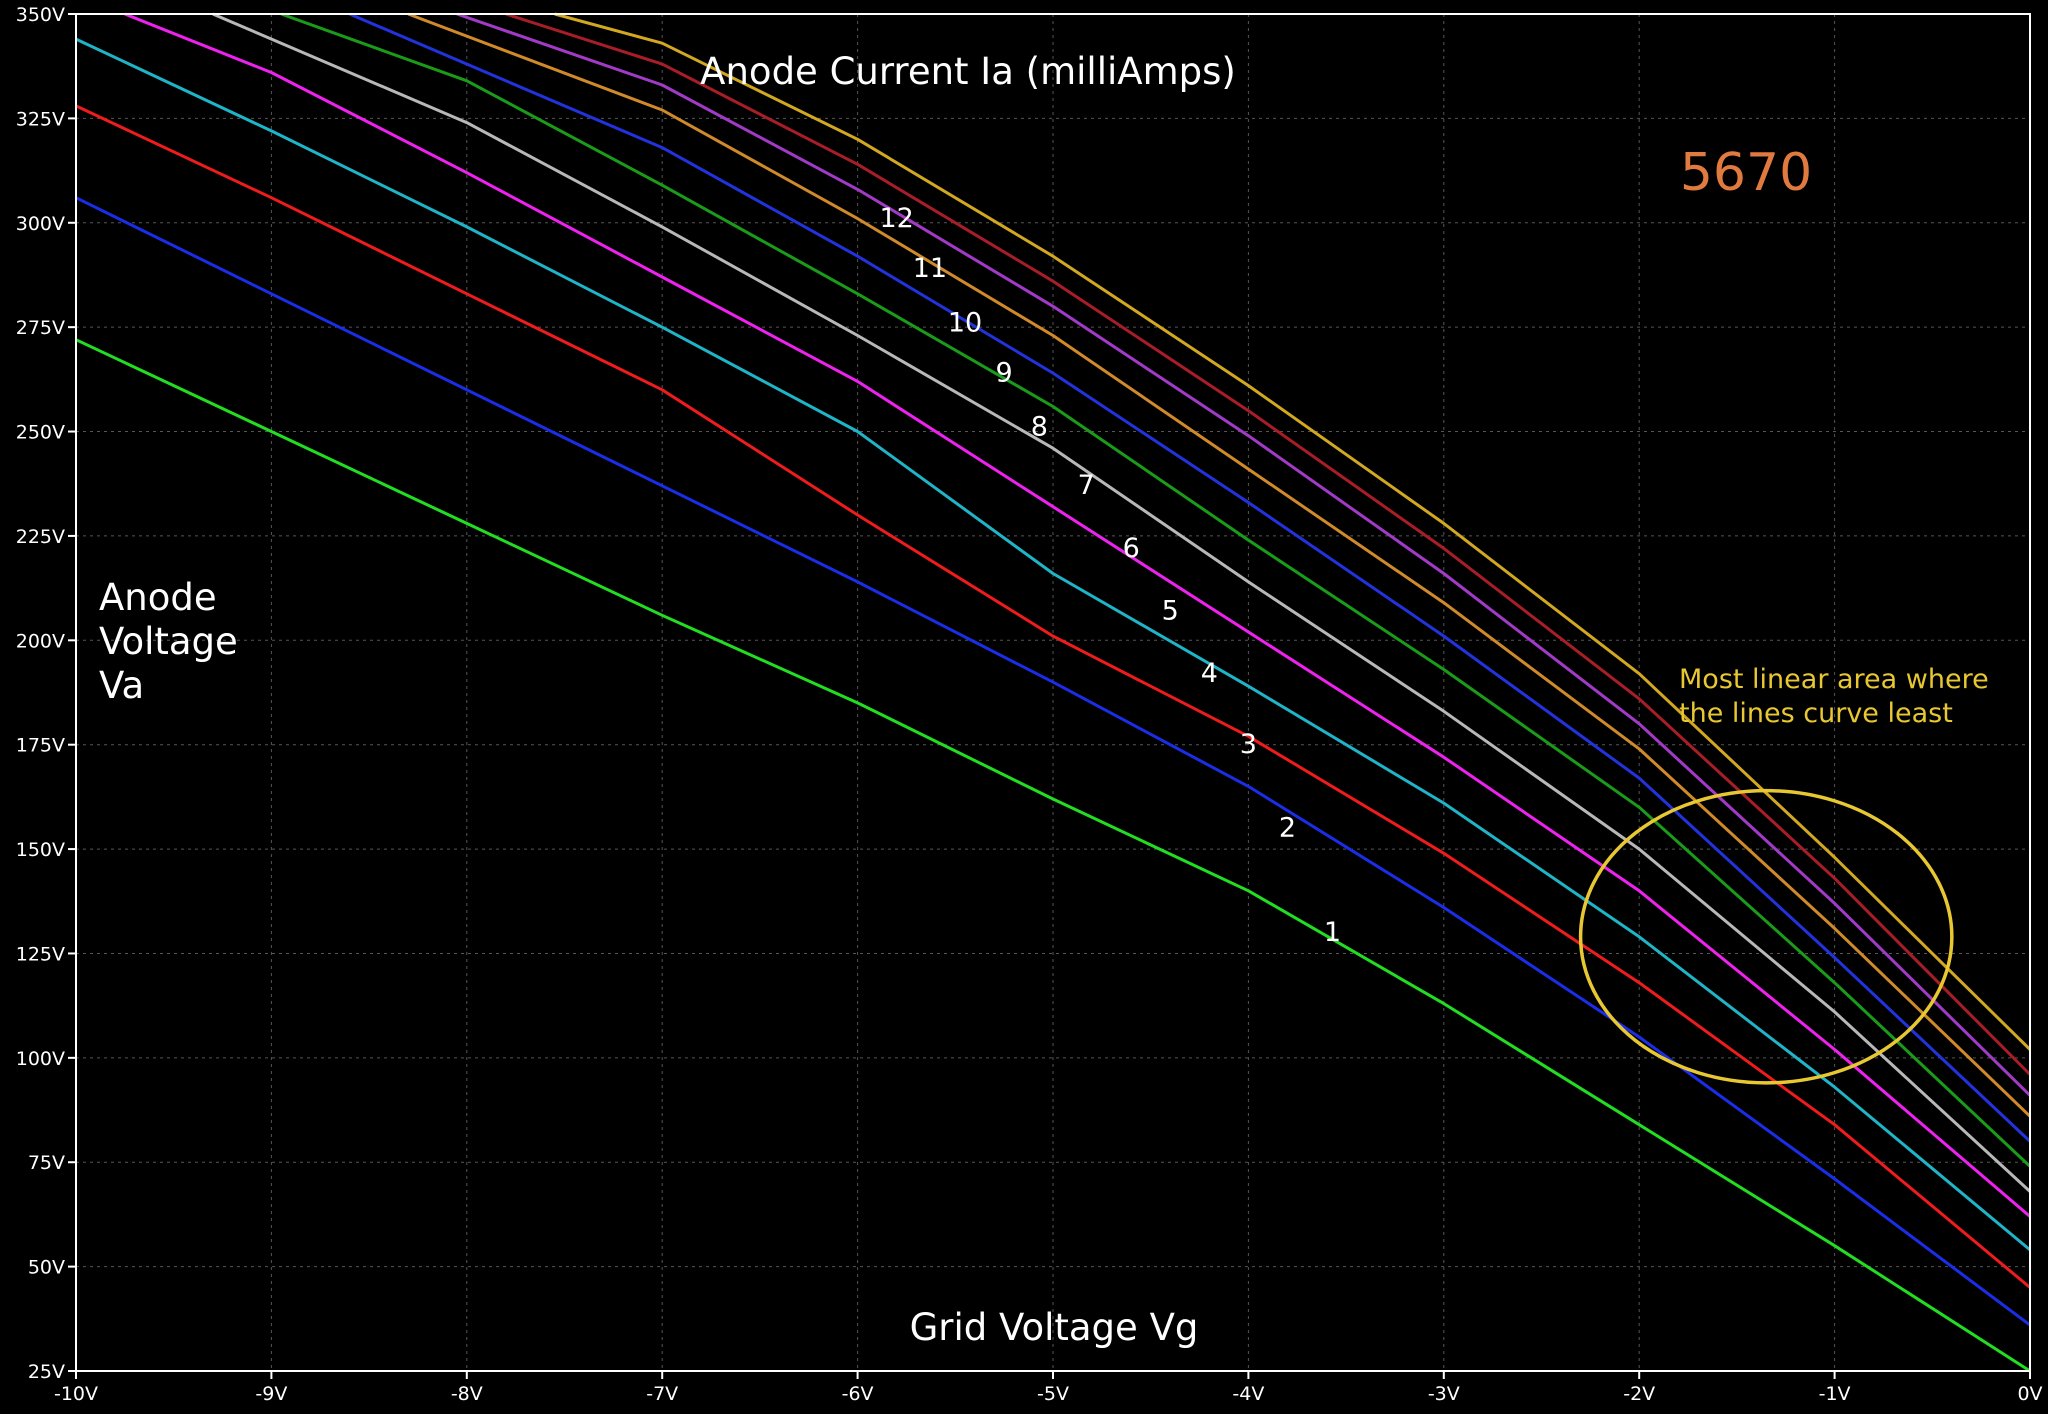 The width and height of the screenshot is (2048, 1414). Describe the element at coordinates (40, 850) in the screenshot. I see `y-tick-label: 150V` at that location.